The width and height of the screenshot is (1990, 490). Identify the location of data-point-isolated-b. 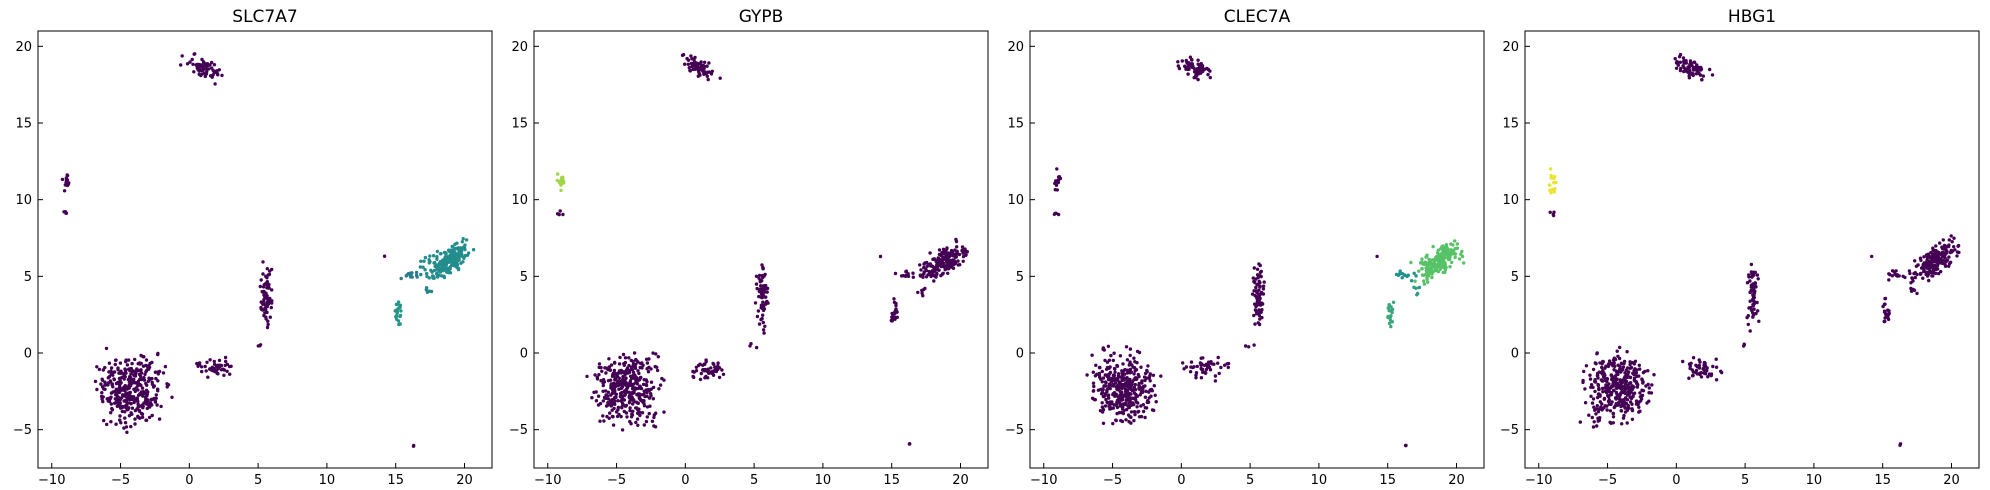
(414, 445).